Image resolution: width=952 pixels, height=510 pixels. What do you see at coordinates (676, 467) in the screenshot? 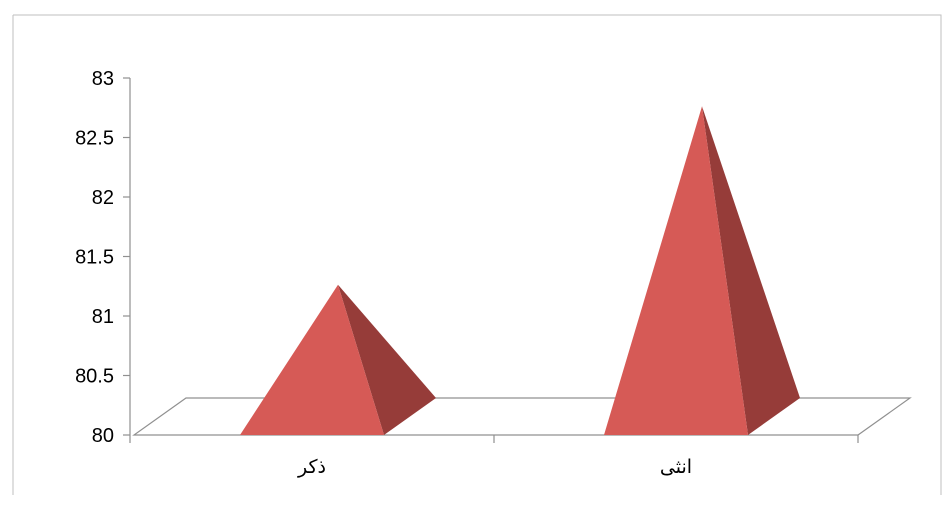
I see `x-category-label: انثى` at bounding box center [676, 467].